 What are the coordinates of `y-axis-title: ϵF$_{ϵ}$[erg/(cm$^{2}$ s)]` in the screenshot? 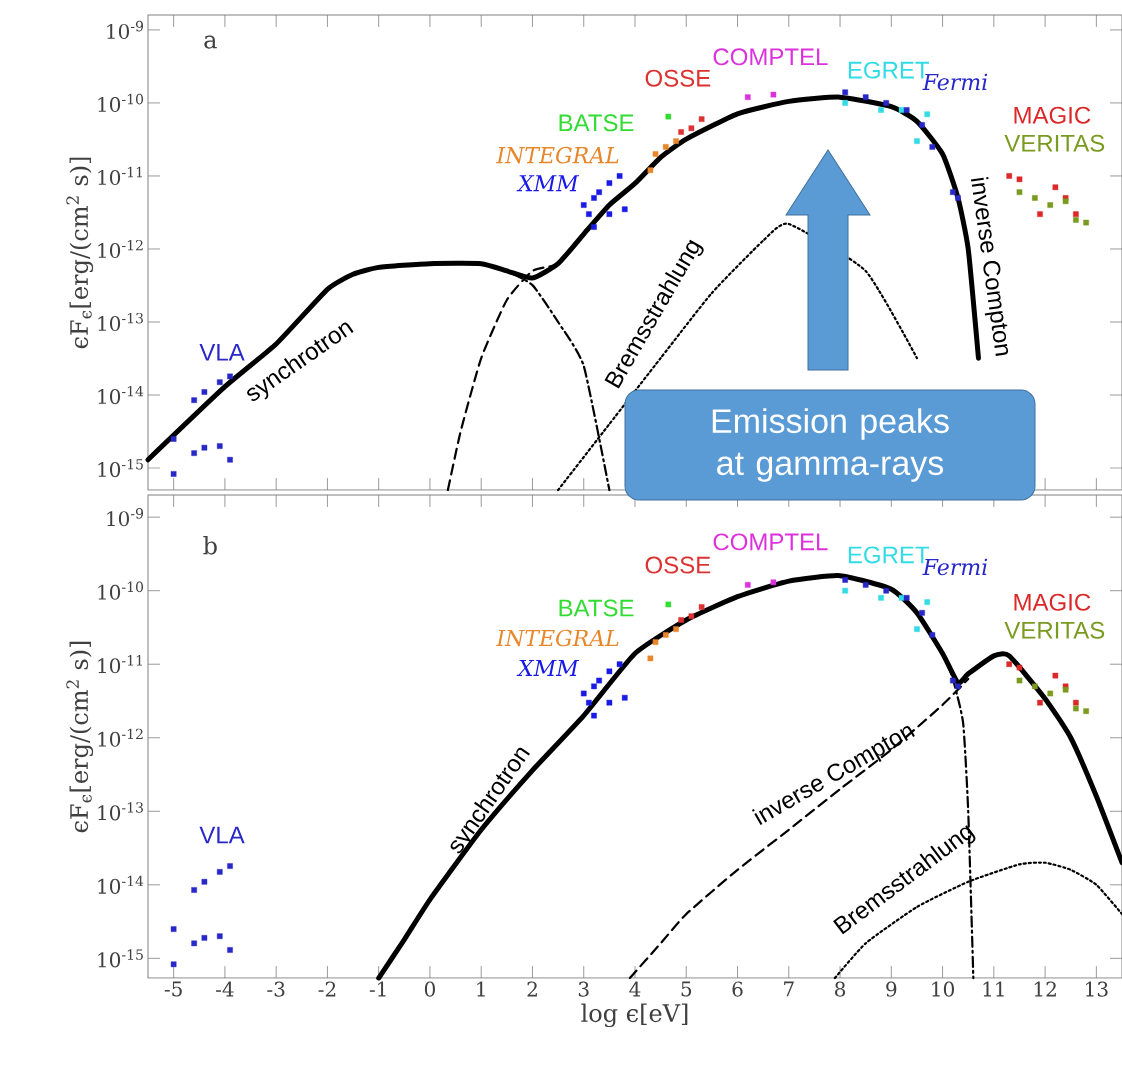 It's located at (80, 253).